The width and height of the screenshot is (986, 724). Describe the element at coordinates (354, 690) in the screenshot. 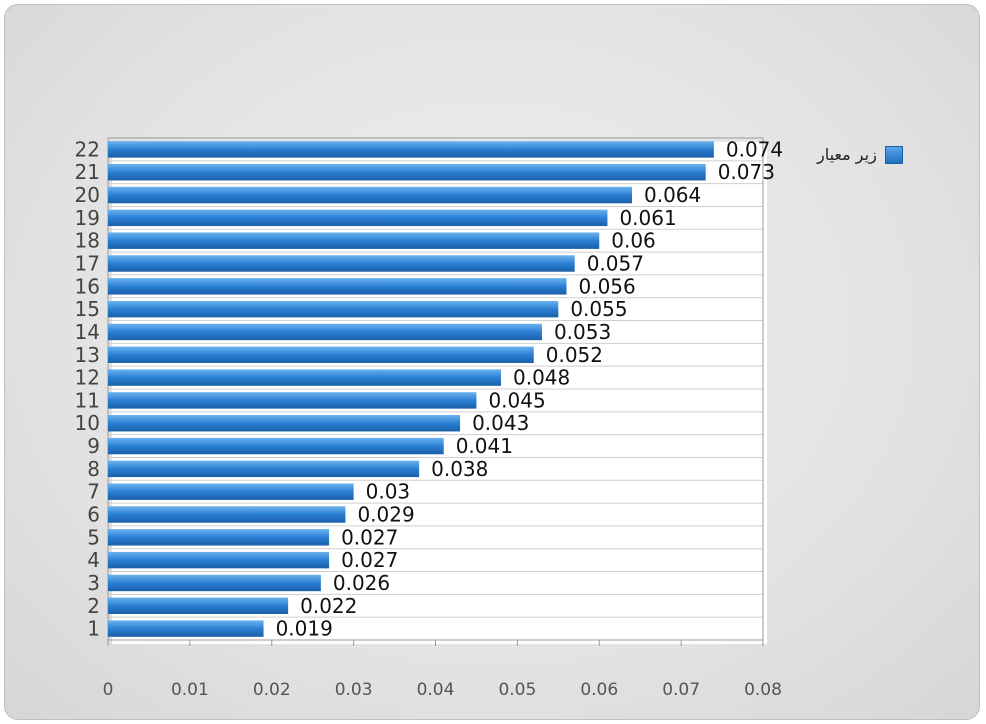

I see `x-tick-label: 0.03` at that location.